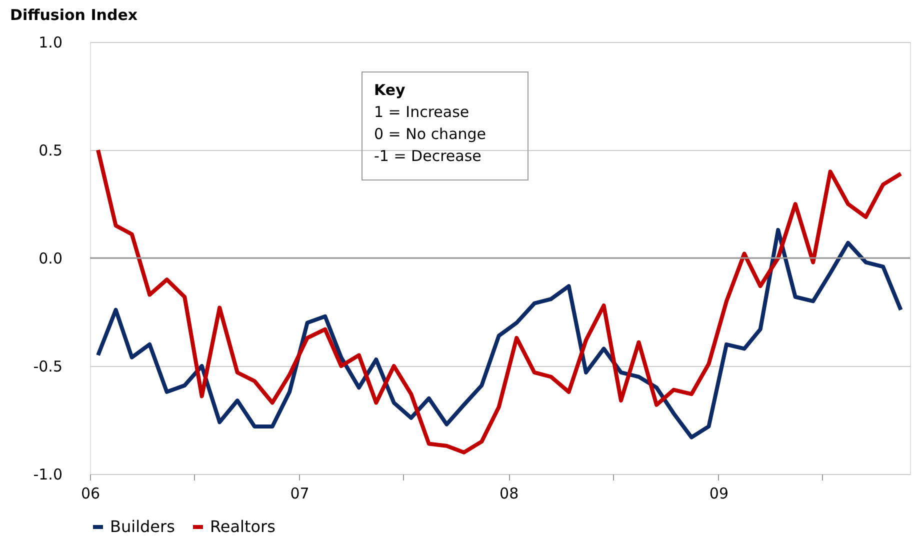 The image size is (923, 558). What do you see at coordinates (50, 259) in the screenshot?
I see `y-tick-label: 0.0` at bounding box center [50, 259].